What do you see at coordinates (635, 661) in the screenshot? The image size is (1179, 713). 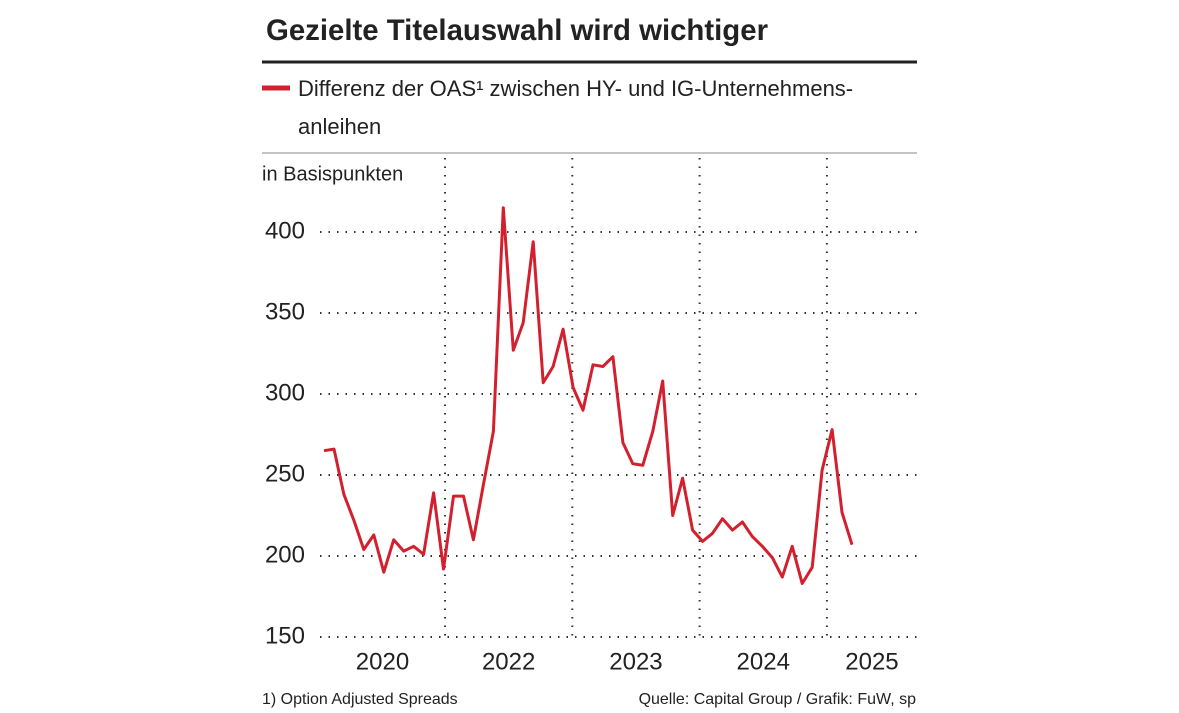 I see `x-tick-label: 2023` at bounding box center [635, 661].